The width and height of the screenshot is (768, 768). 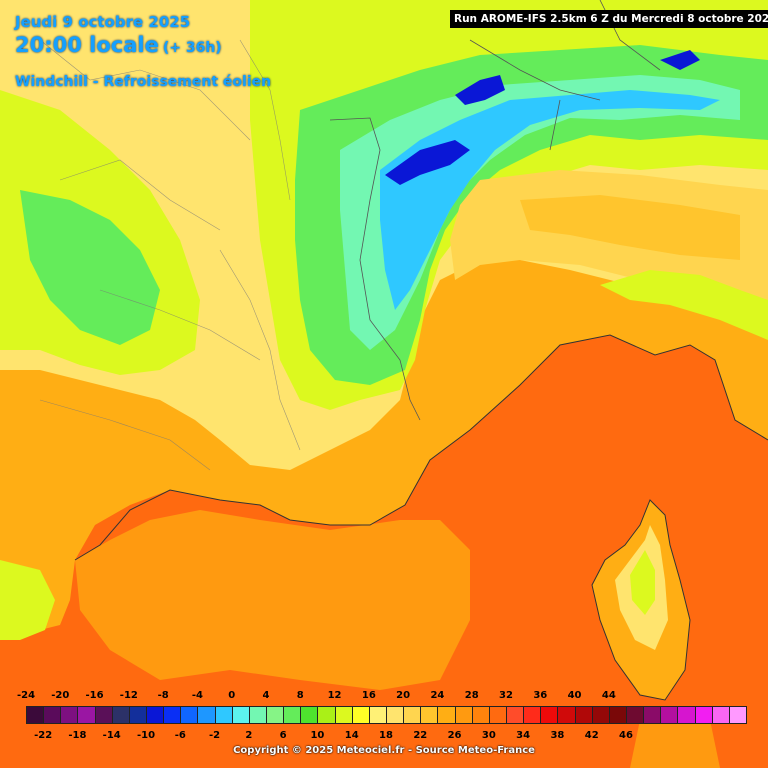 What do you see at coordinates (454, 735) in the screenshot?
I see `legend-bottom-label: 26` at bounding box center [454, 735].